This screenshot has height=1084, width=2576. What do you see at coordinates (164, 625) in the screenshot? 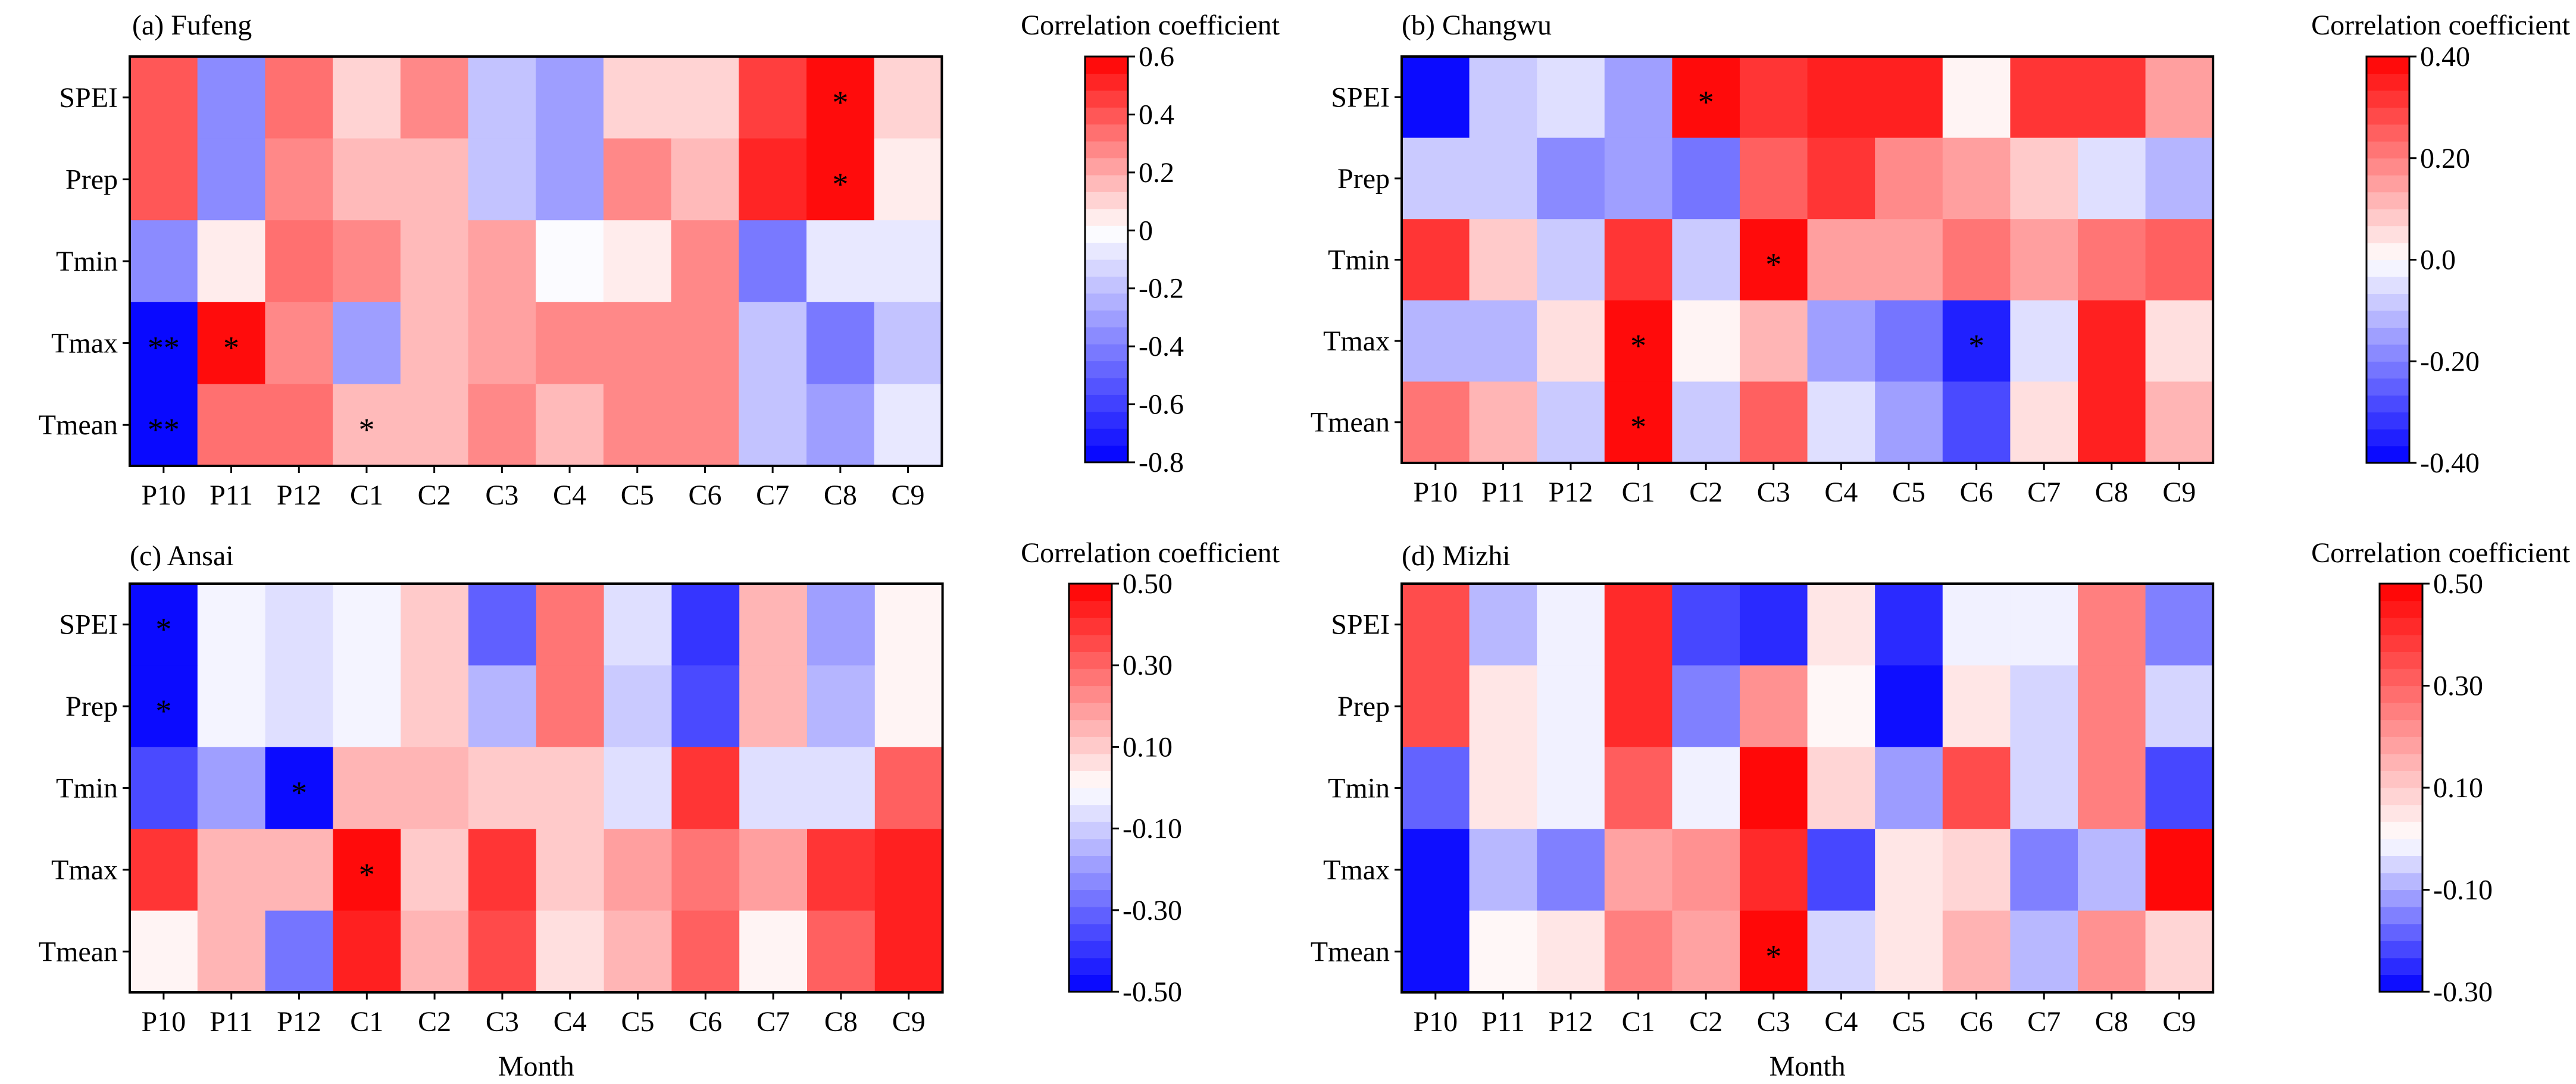
I see `heatmap-cell-spei-p10` at bounding box center [164, 625].